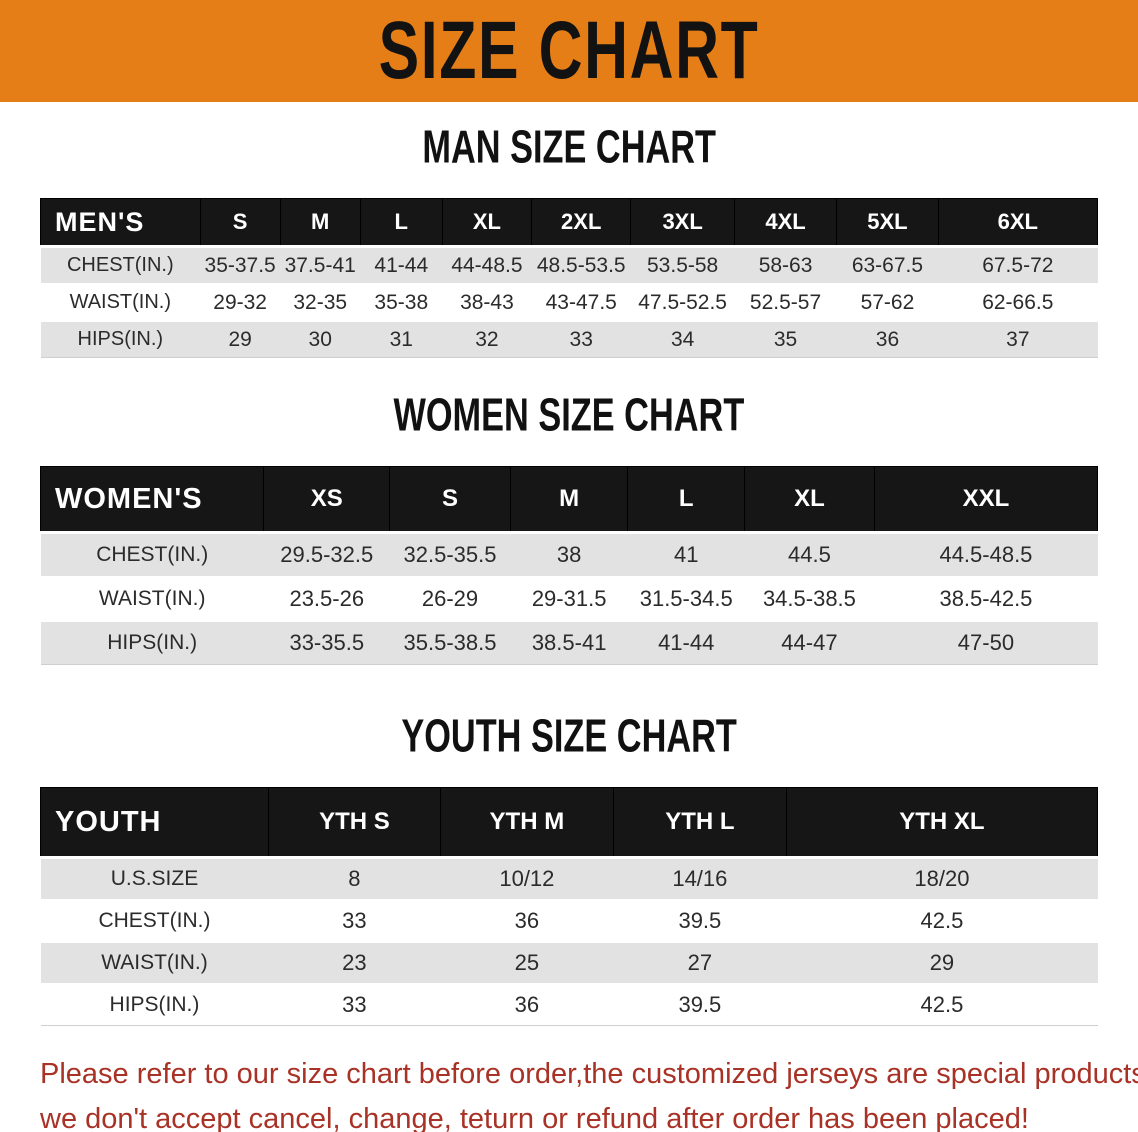 The height and width of the screenshot is (1132, 1138). I want to click on table-row: HIPS(IN.) 29 30 31 32 33 34 35 36 37, so click(569, 339).